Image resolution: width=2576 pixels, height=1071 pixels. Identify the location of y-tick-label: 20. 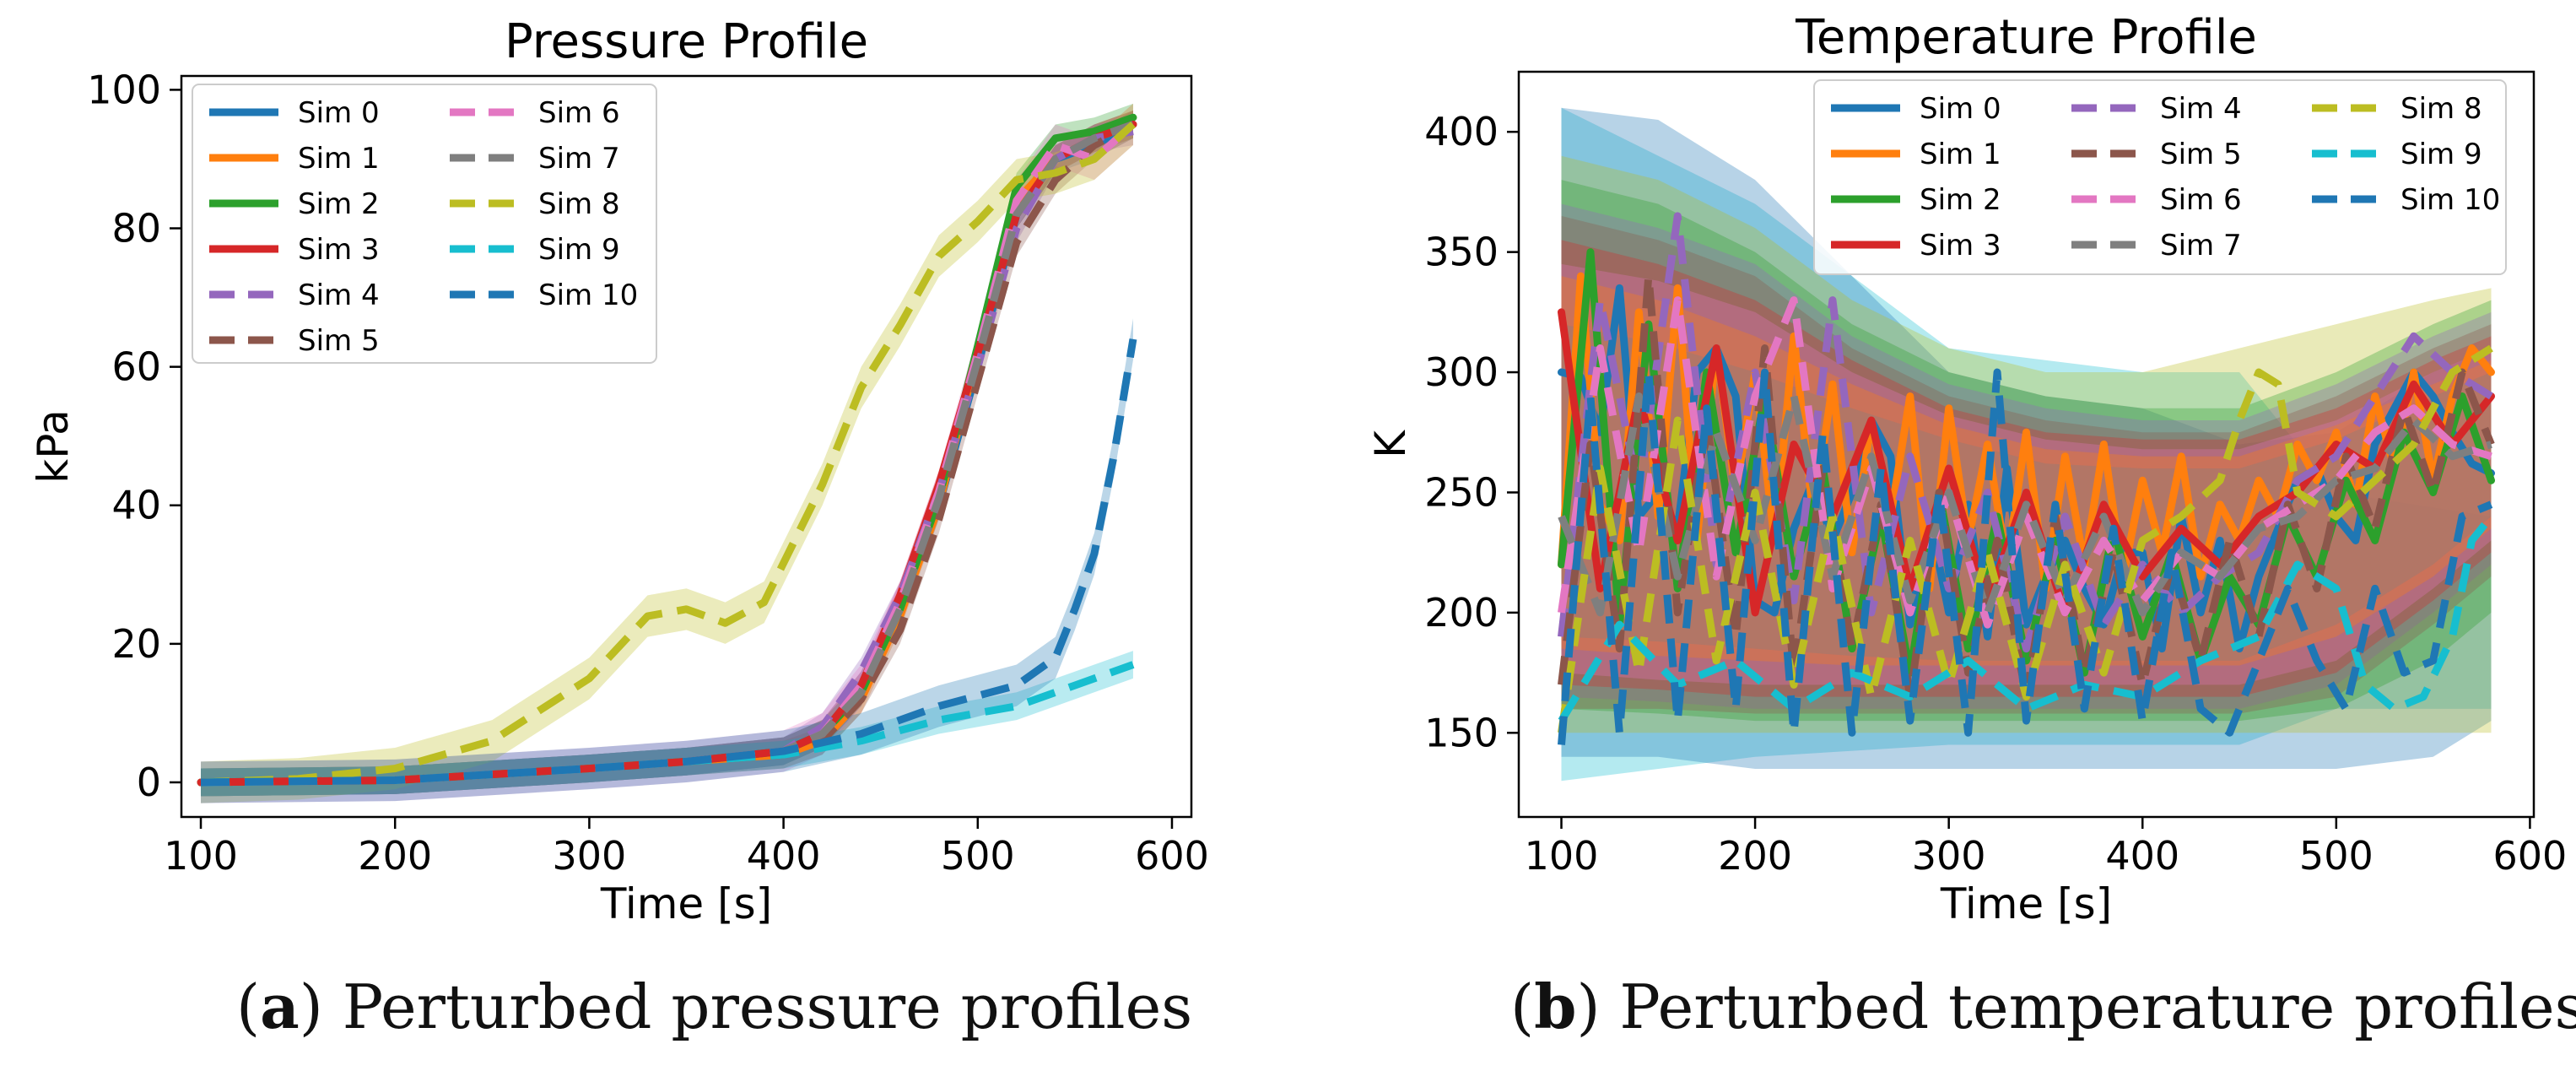
(136, 644).